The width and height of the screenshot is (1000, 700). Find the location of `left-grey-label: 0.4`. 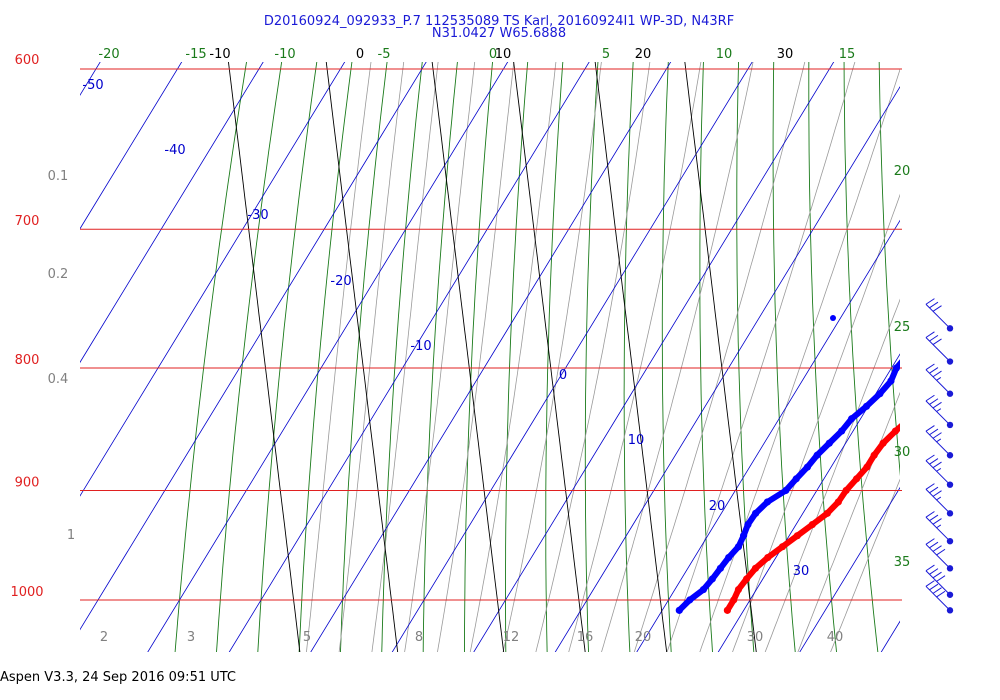

left-grey-label: 0.4 is located at coordinates (58, 379).